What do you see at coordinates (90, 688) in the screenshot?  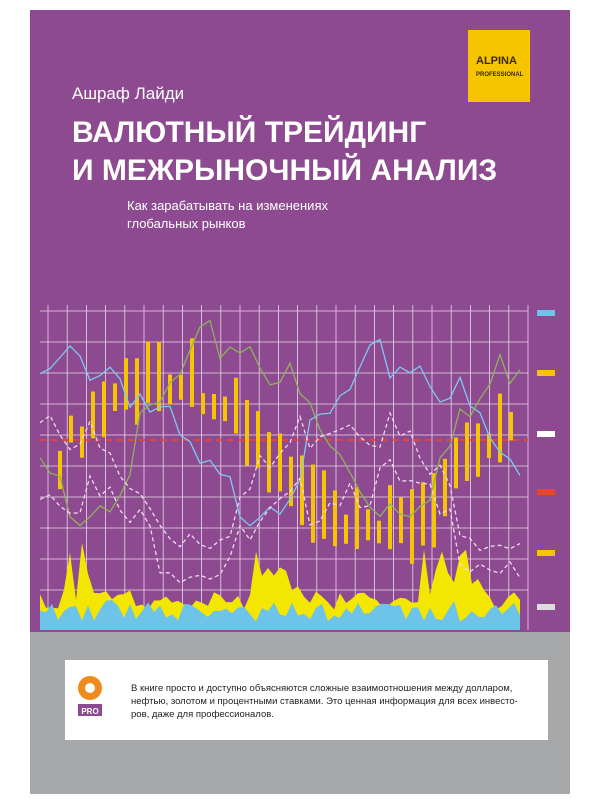 I see `logo-hole` at bounding box center [90, 688].